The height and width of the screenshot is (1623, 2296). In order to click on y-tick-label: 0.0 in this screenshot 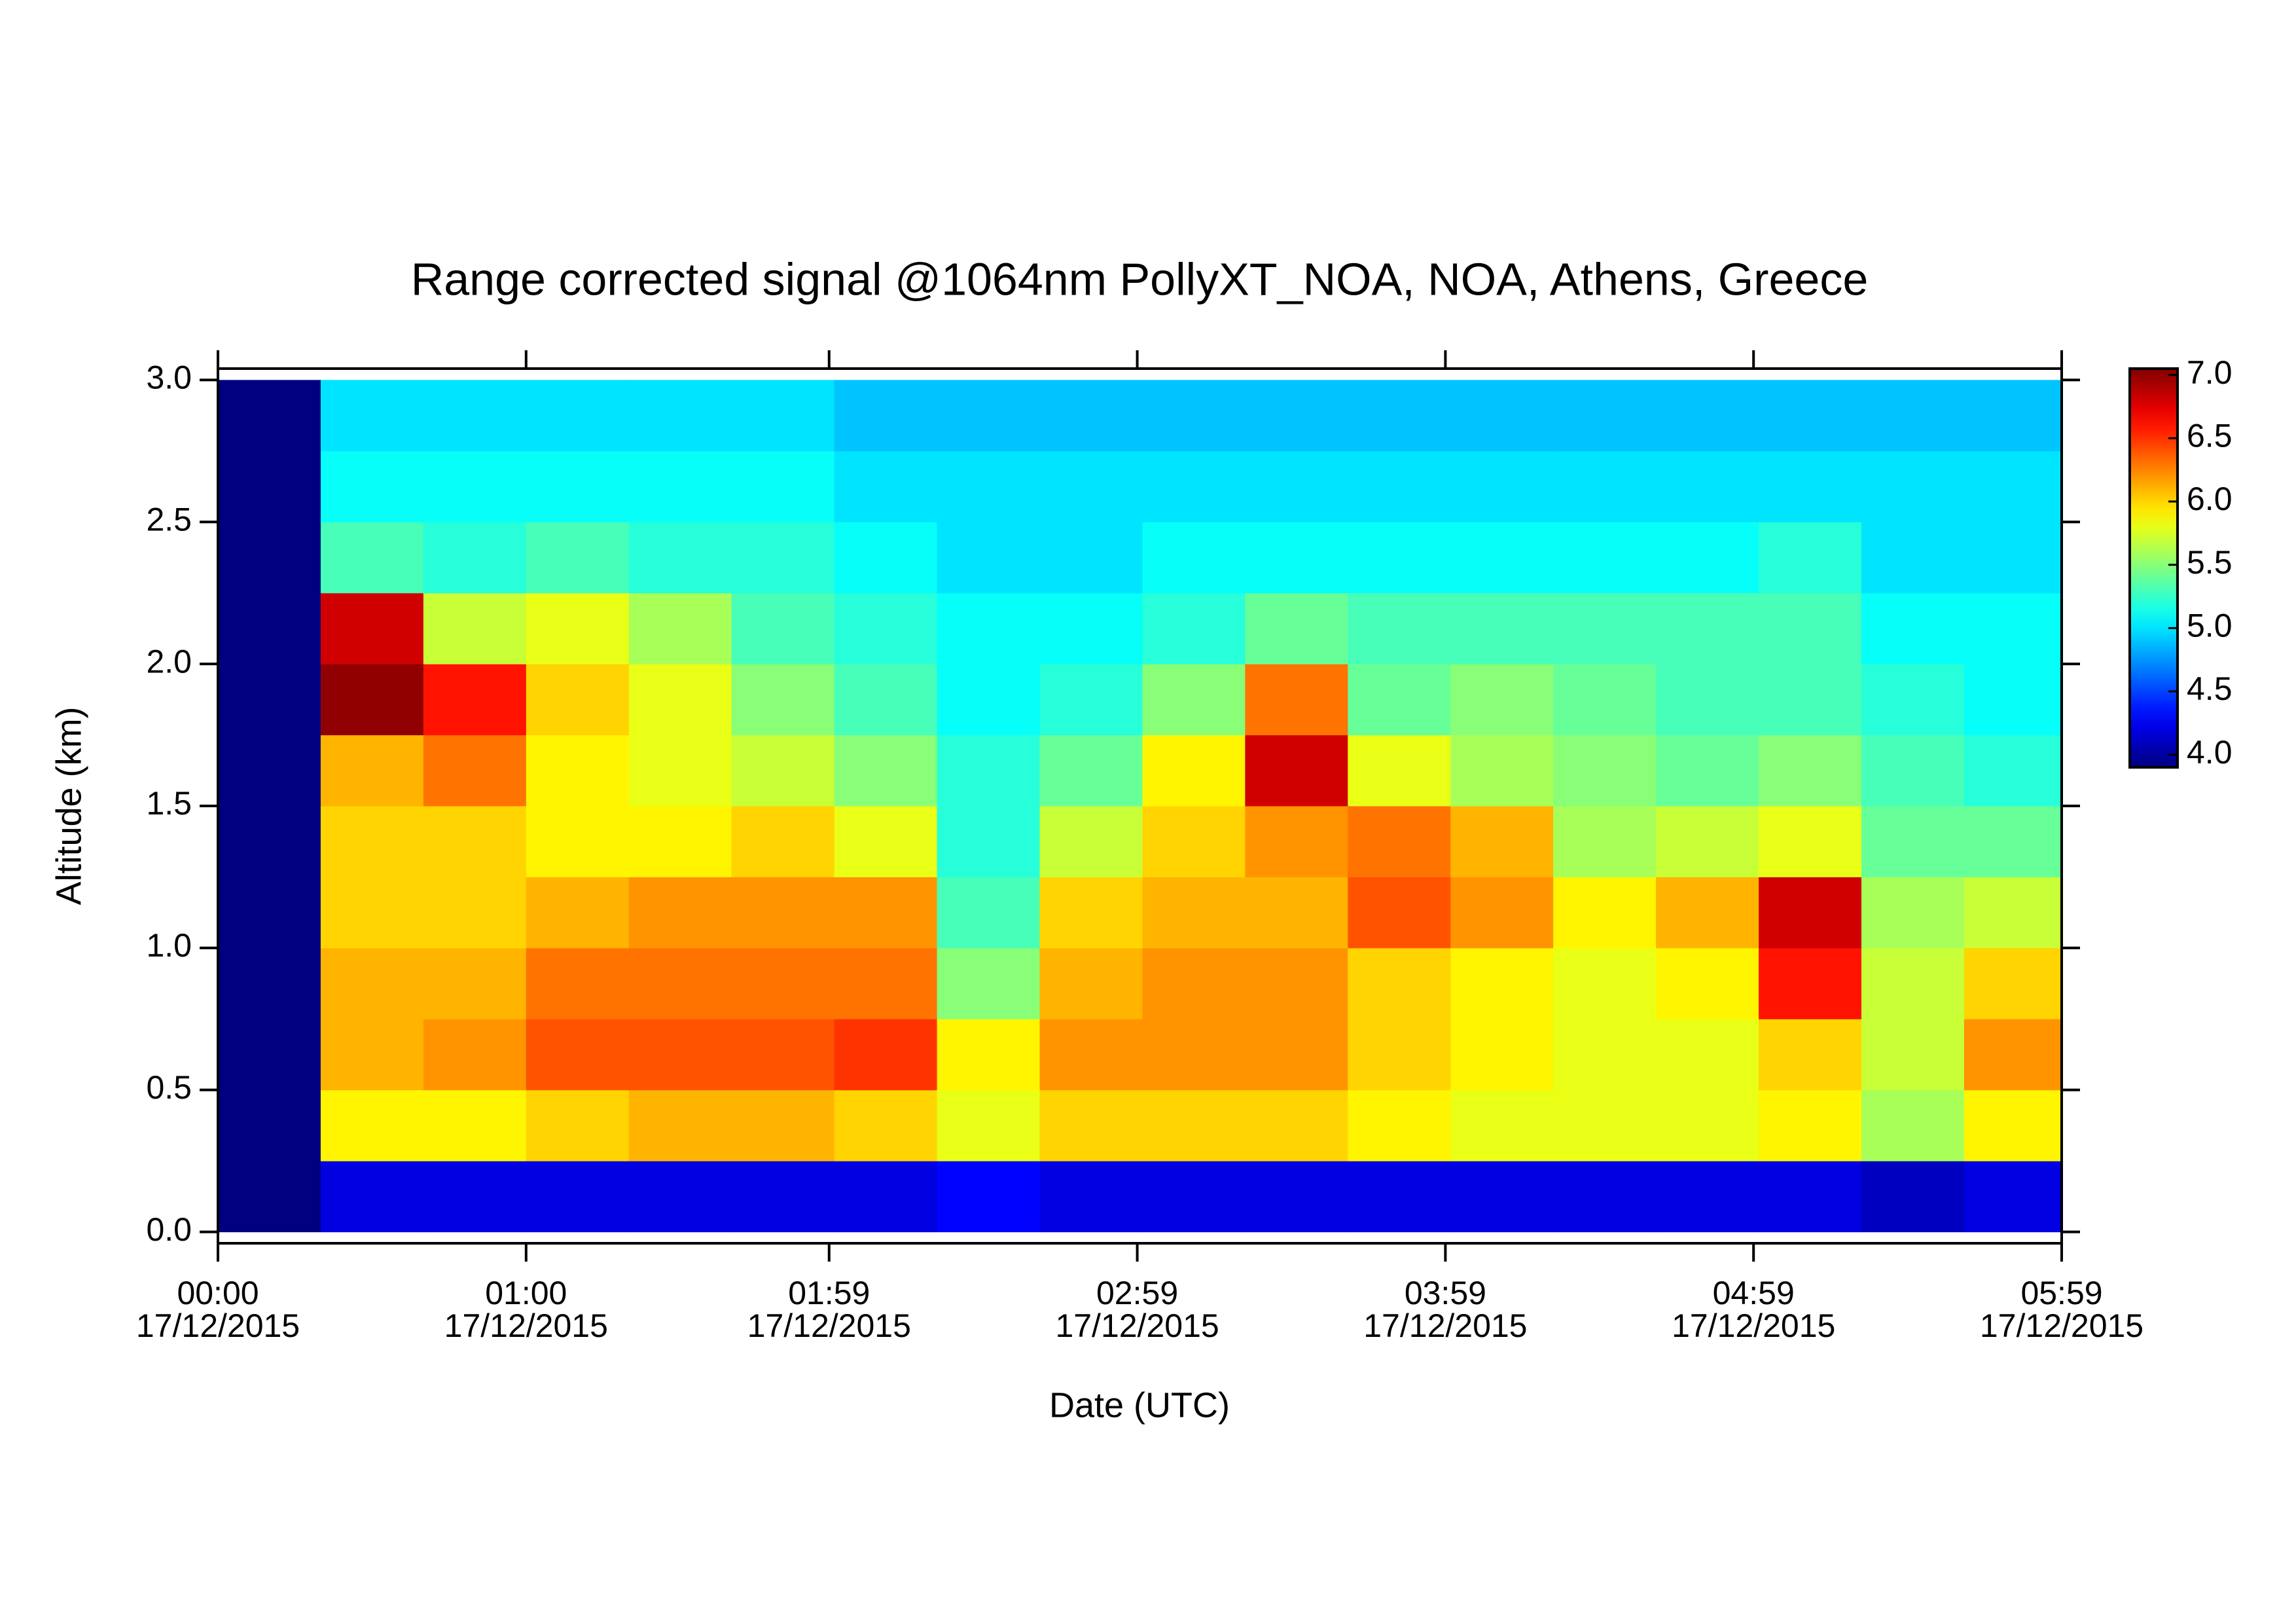, I will do `click(169, 1229)`.